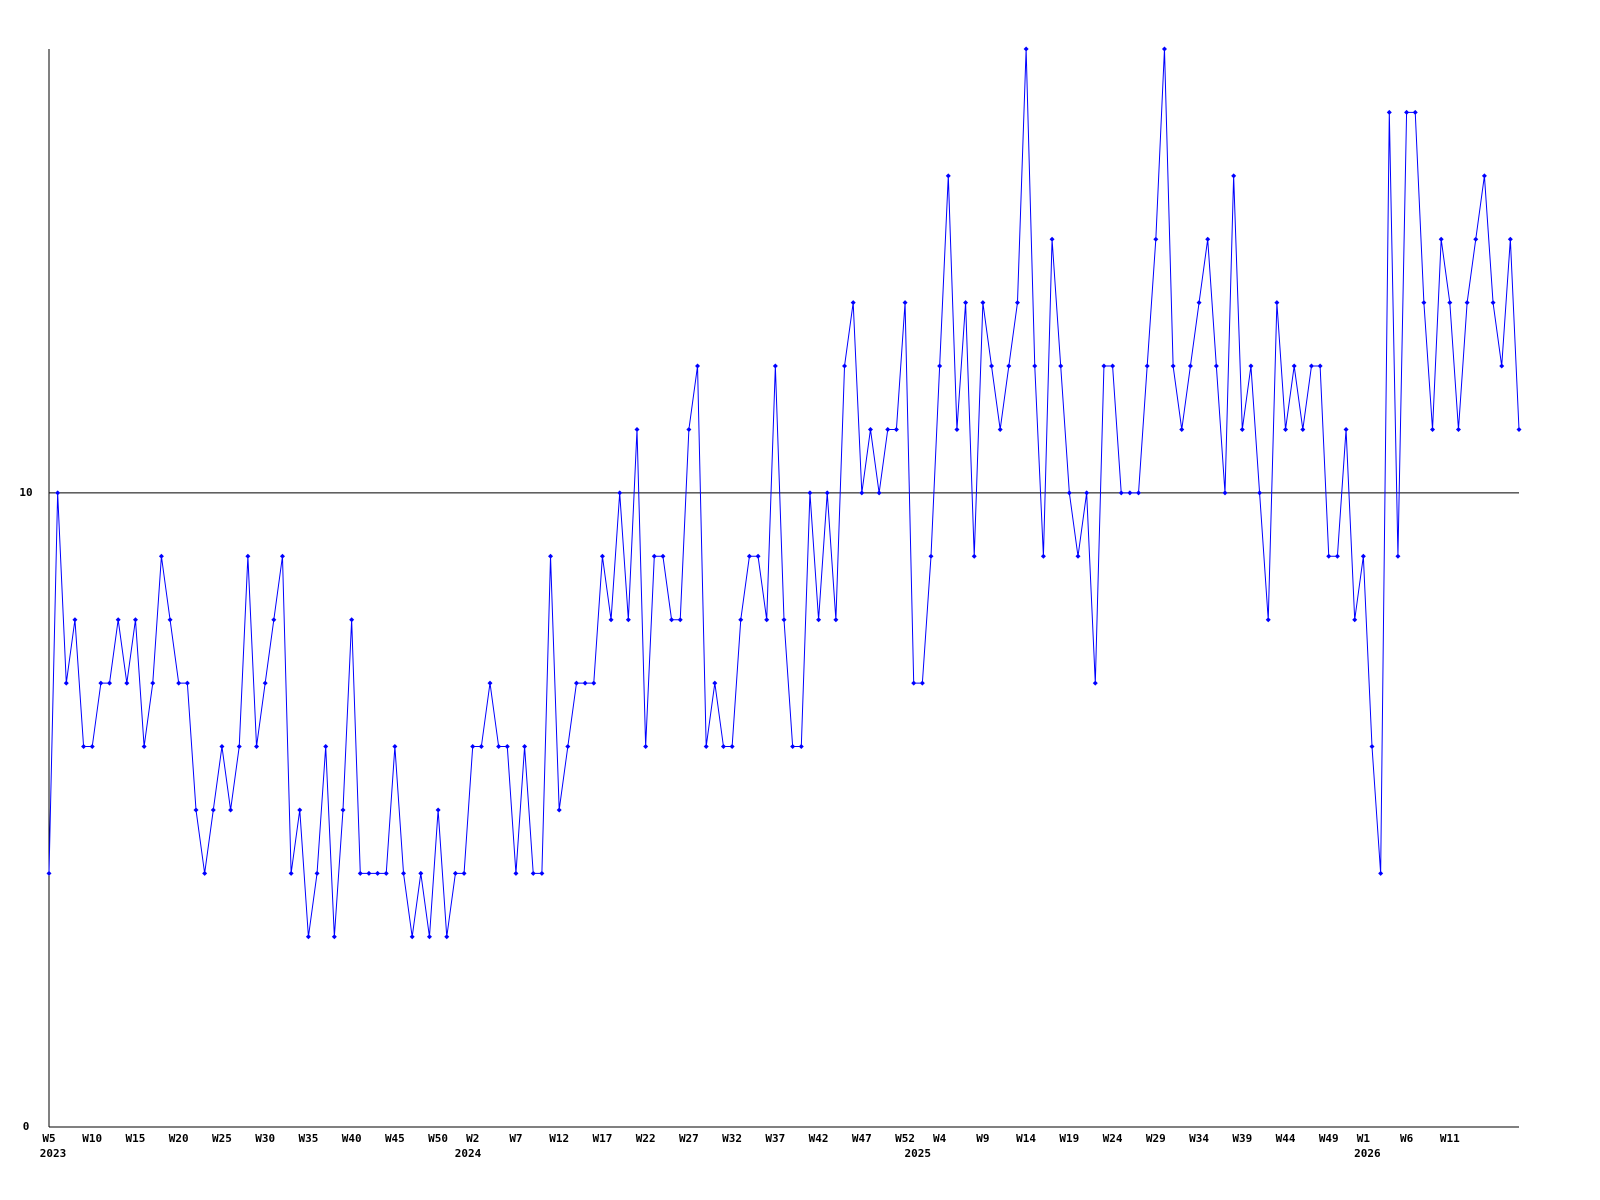 Image resolution: width=1600 pixels, height=1200 pixels. I want to click on x-tick-label: W50, so click(438, 1138).